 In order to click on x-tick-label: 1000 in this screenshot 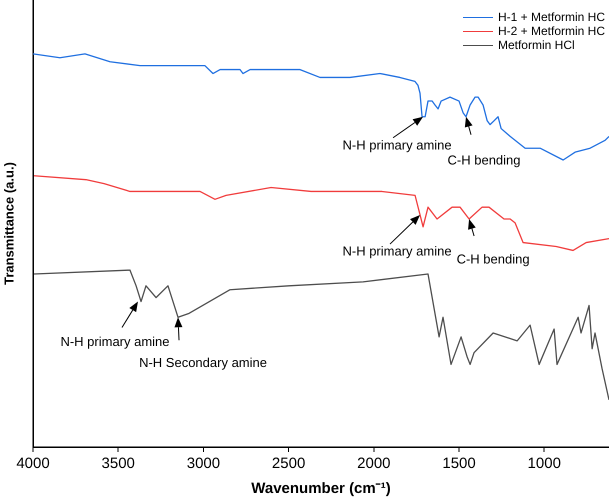, I will do `click(544, 463)`.